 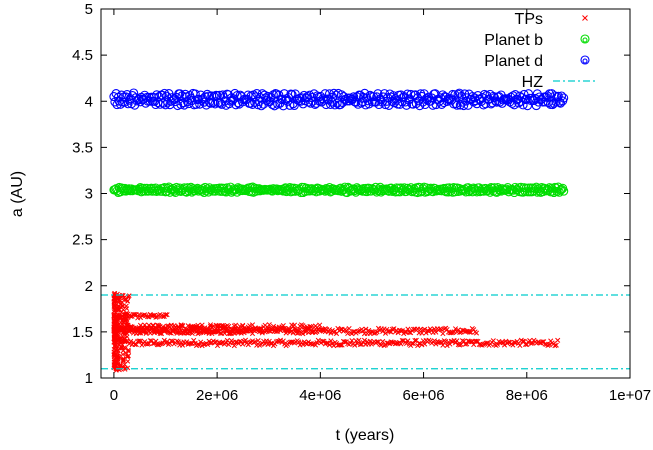 What do you see at coordinates (529, 19) in the screenshot?
I see `legend-label: TPs` at bounding box center [529, 19].